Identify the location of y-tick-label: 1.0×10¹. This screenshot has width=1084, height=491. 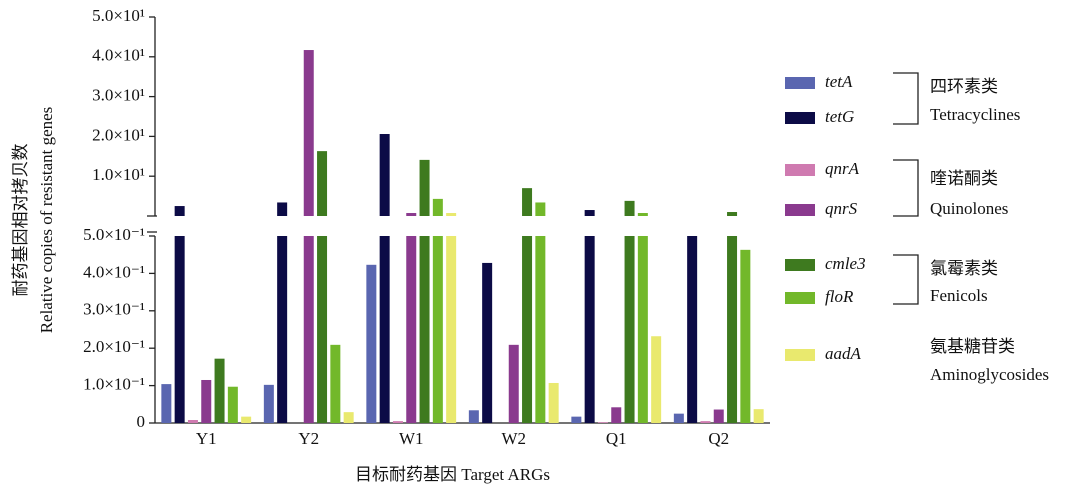
(118, 174).